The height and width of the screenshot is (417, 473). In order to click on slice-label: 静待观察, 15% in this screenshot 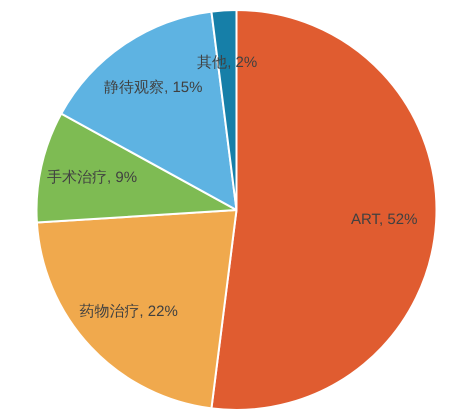, I will do `click(153, 87)`.